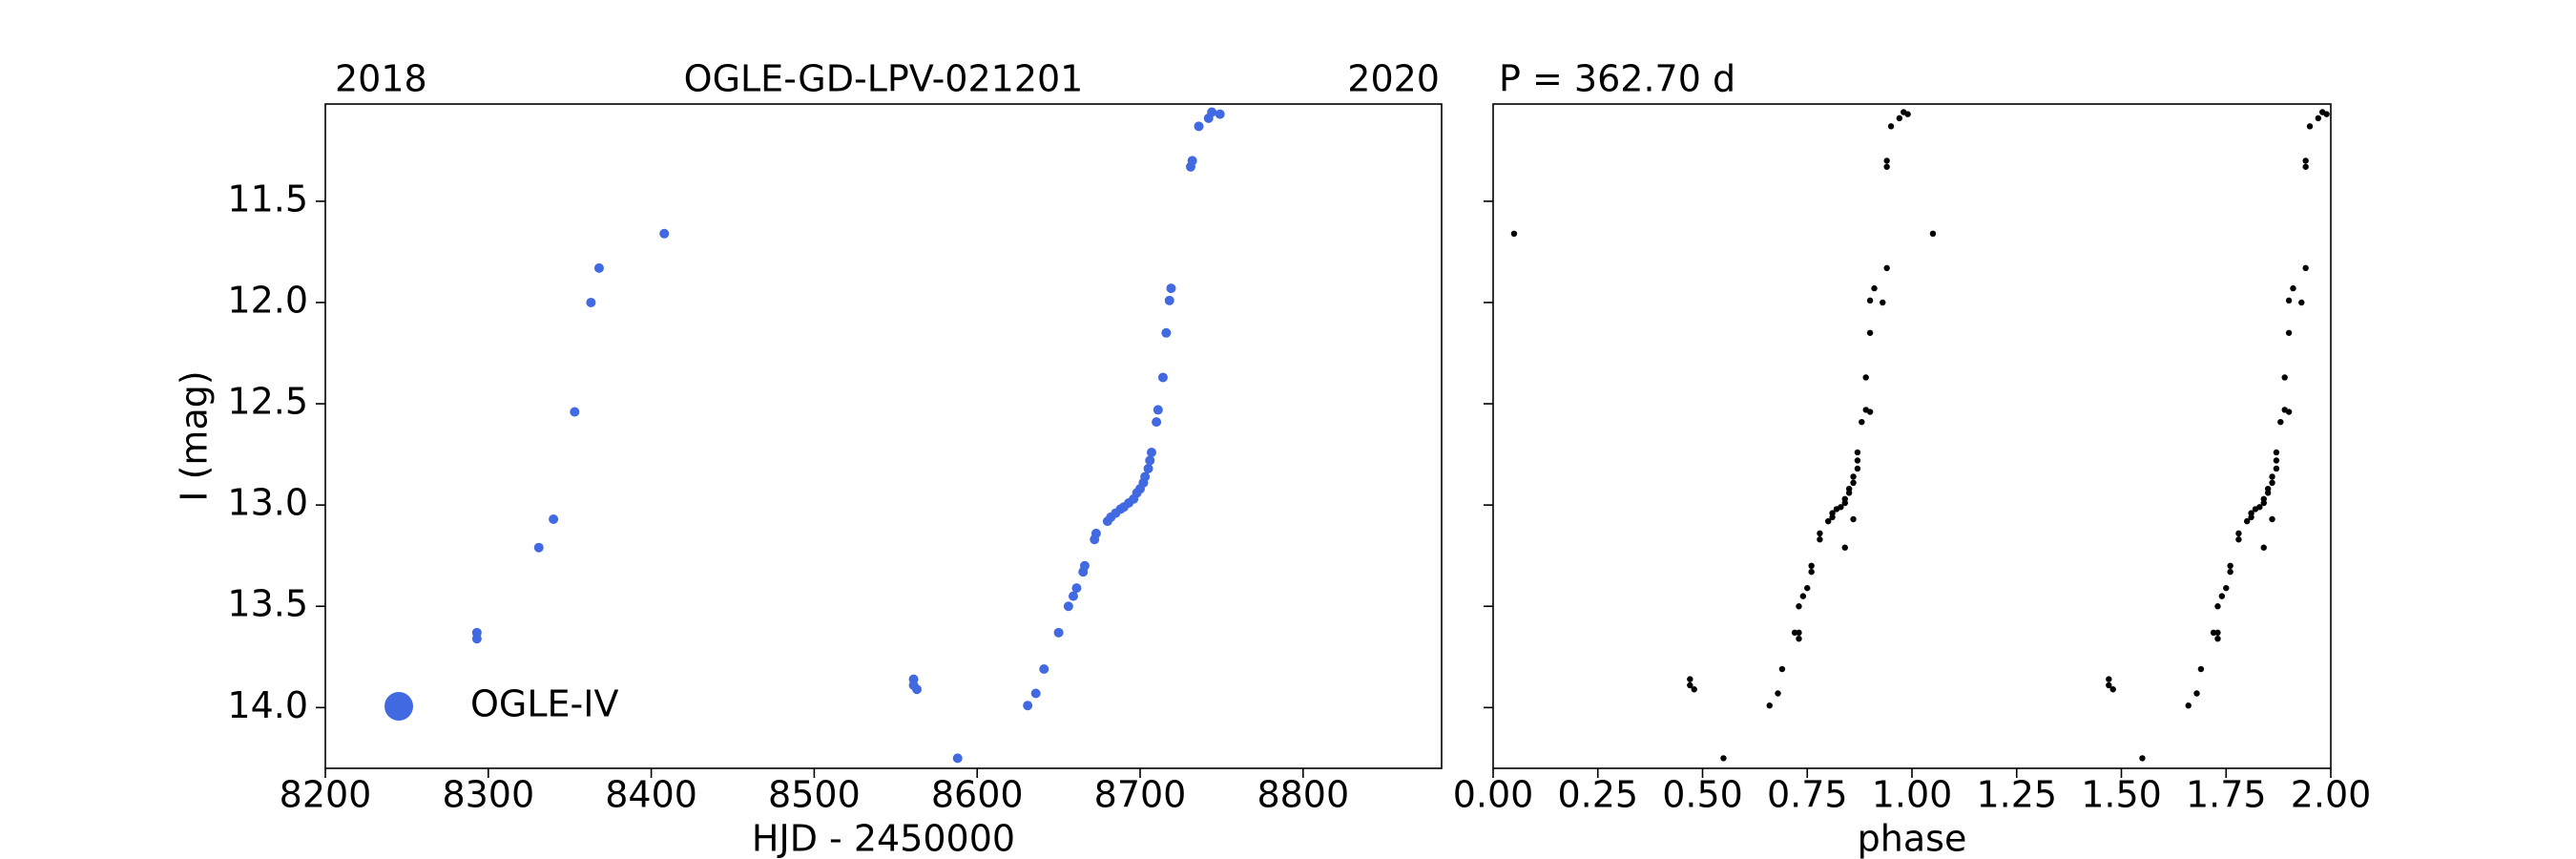 This screenshot has width=2576, height=859. What do you see at coordinates (1912, 838) in the screenshot?
I see `x-axis-label: phase` at bounding box center [1912, 838].